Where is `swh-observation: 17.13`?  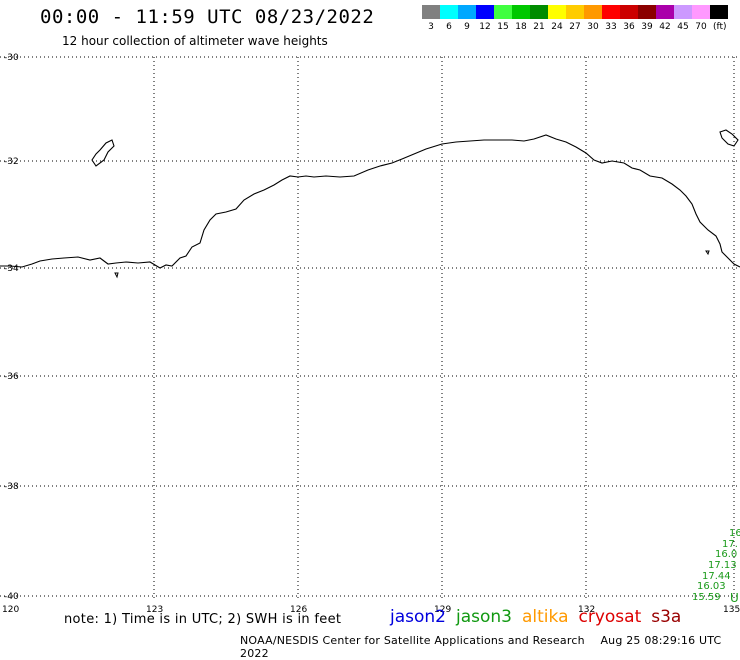
swh-observation: 17.13 is located at coordinates (722, 565).